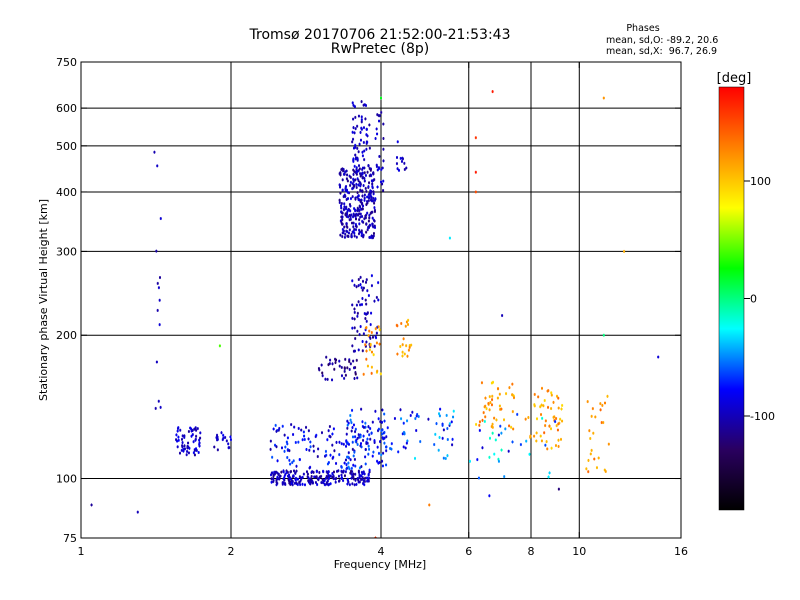 Image resolution: width=800 pixels, height=600 pixels. Describe the element at coordinates (661, 51) in the screenshot. I see `phases-legend-x: mean, sd,X: 96.7, 26.9` at that location.